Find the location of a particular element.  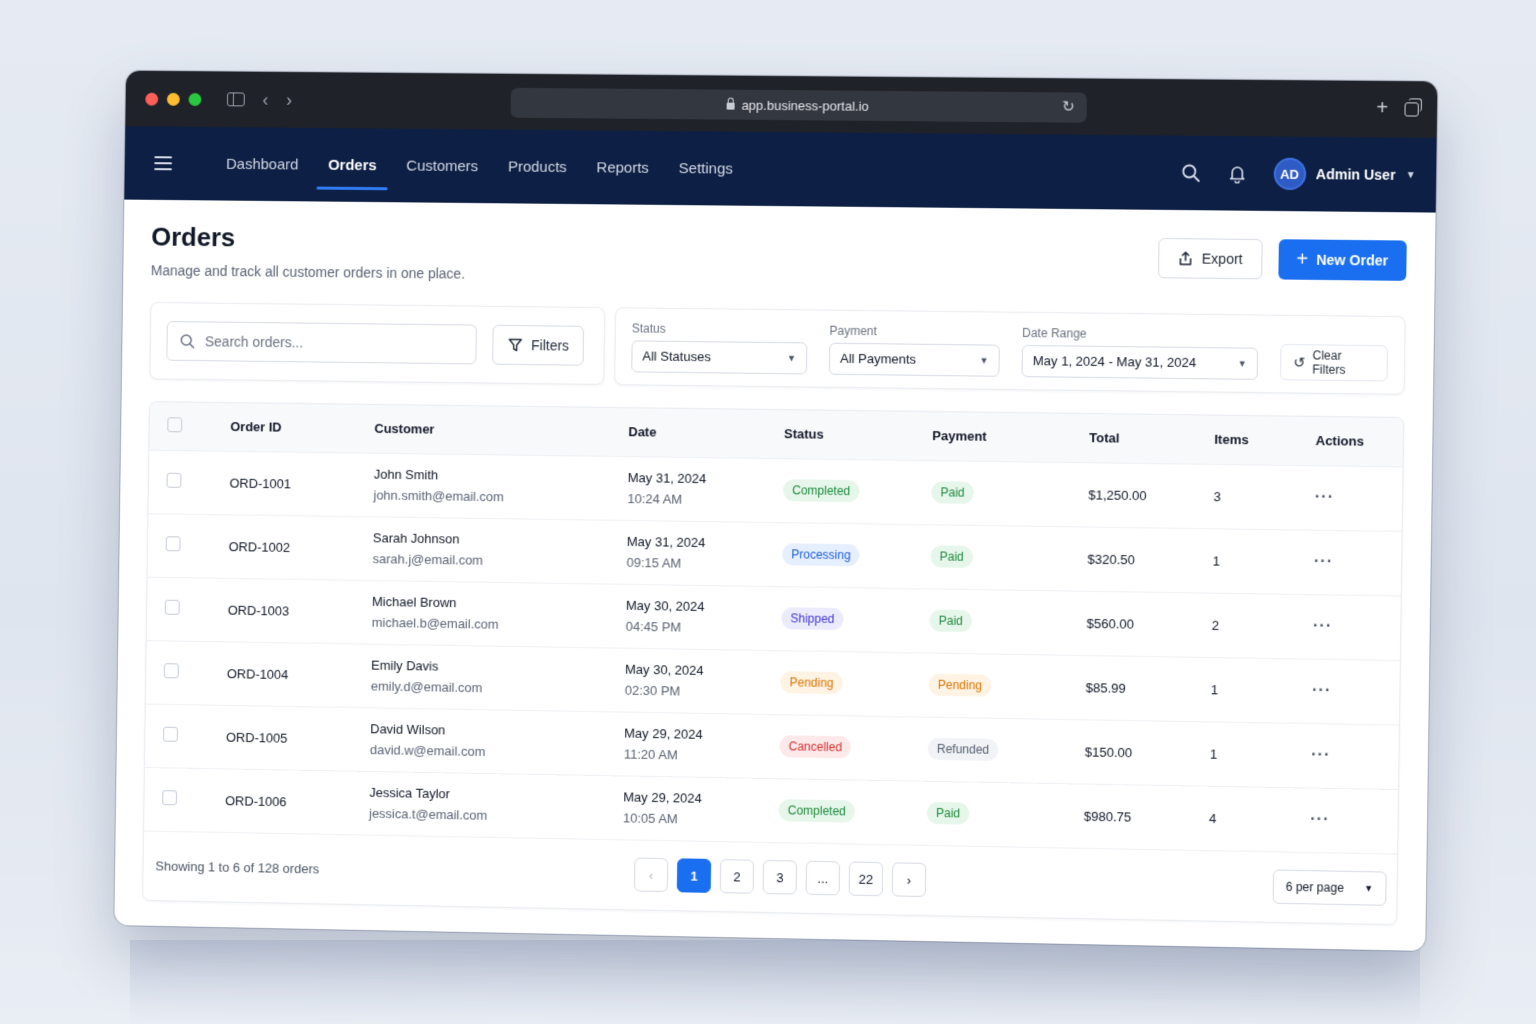

col-actions: Actions is located at coordinates (1353, 442).